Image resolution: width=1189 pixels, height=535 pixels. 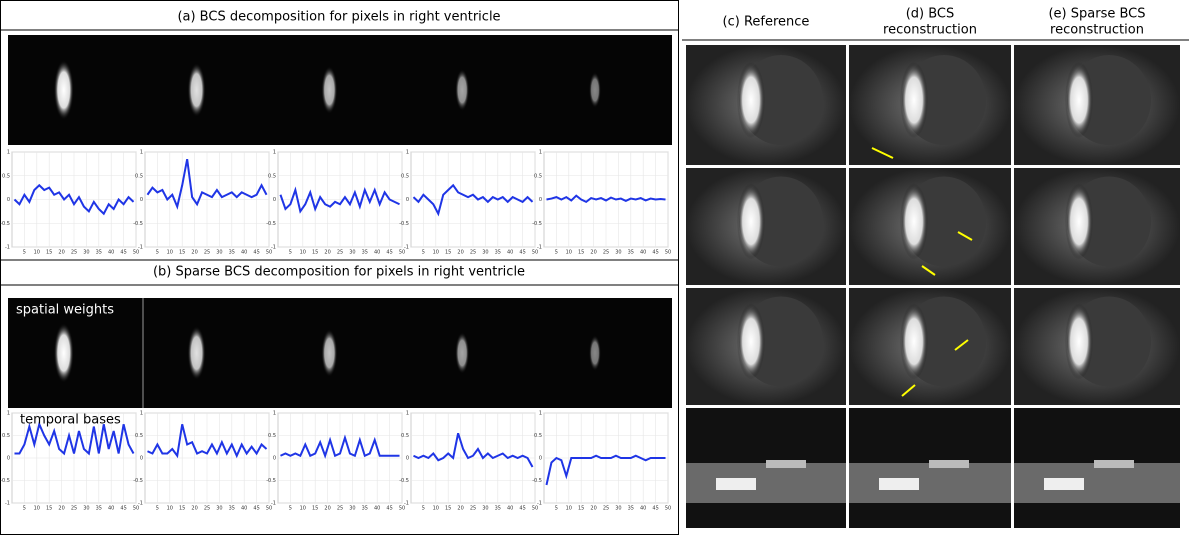 I want to click on arrow, so click(x=882, y=153).